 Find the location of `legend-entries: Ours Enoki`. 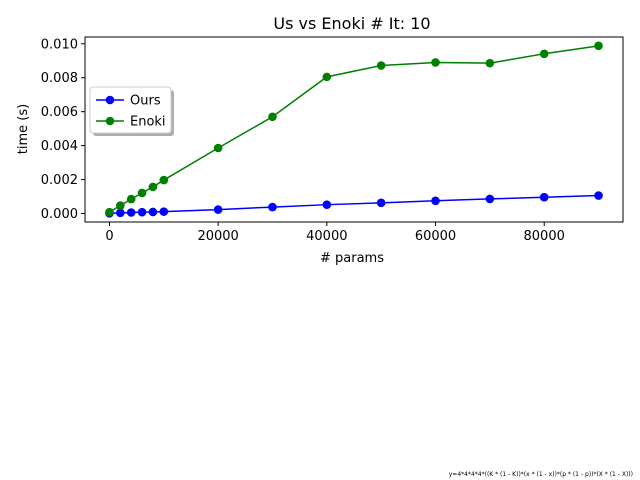

legend-entries: Ours Enoki is located at coordinates (131, 112).